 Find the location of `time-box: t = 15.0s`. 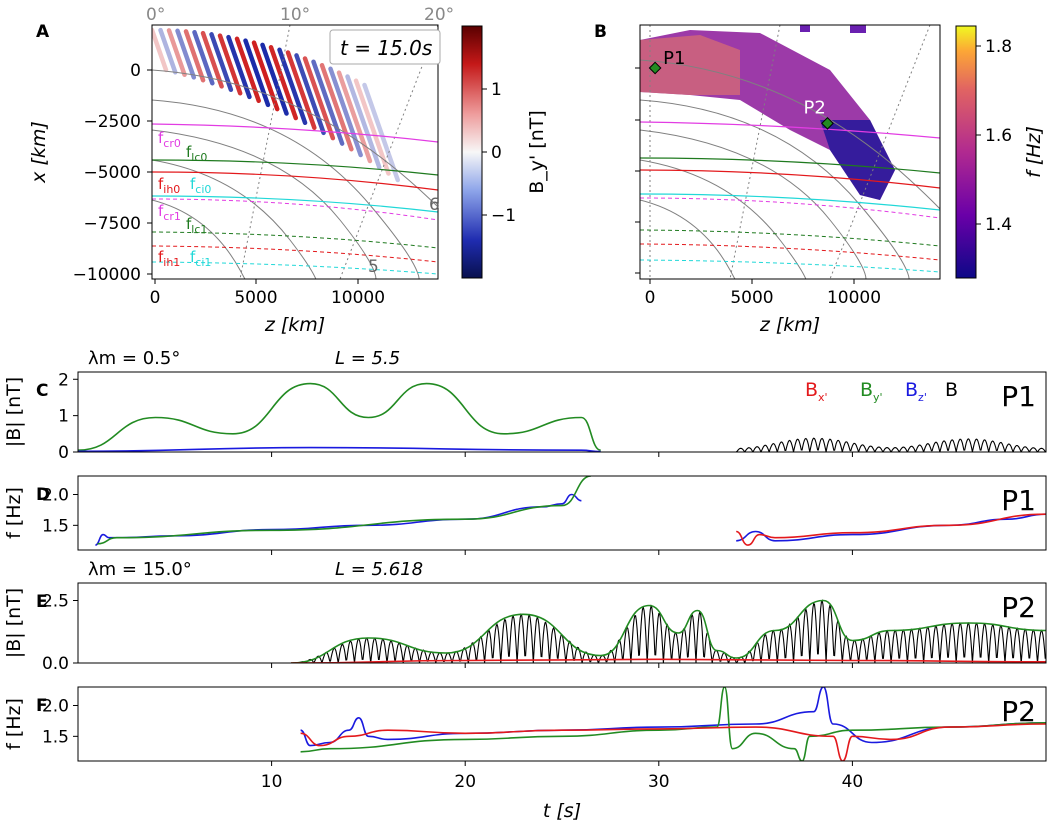

time-box: t = 15.0s is located at coordinates (385, 47).